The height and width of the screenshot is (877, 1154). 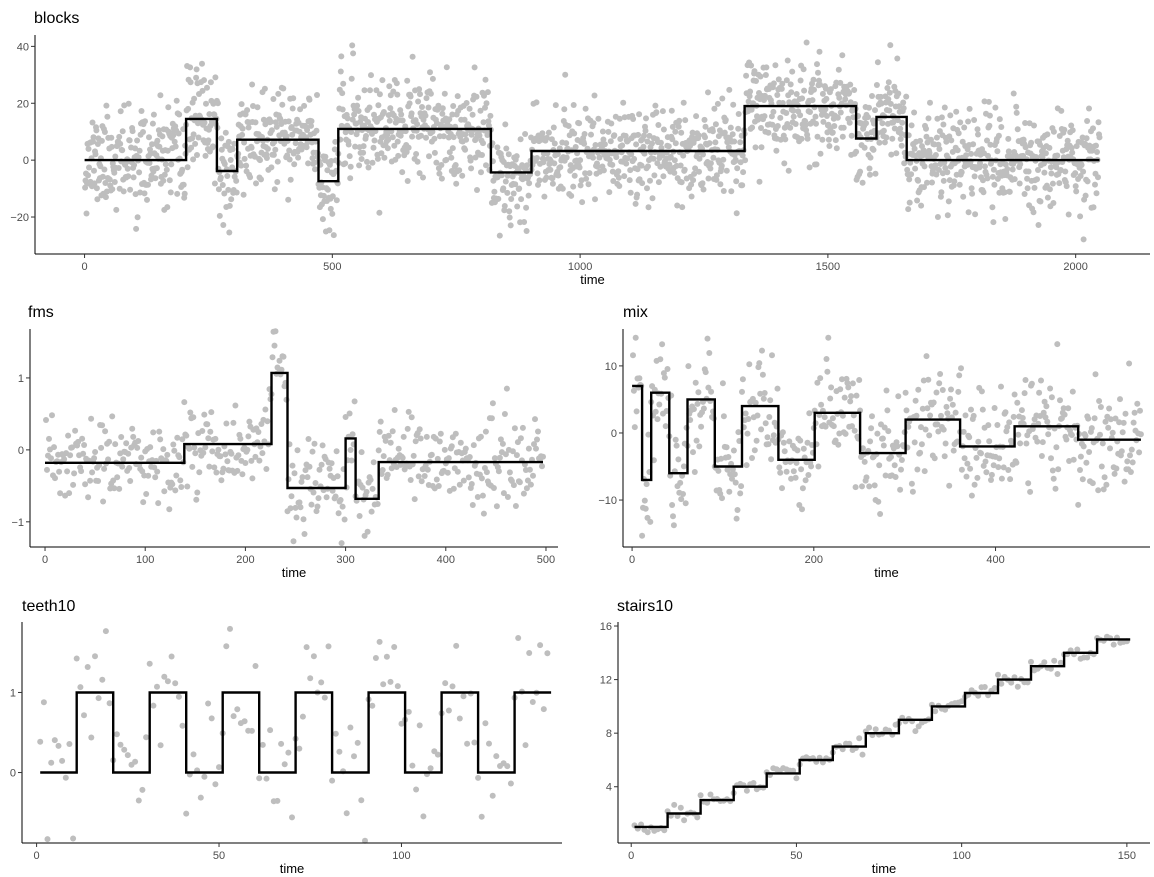 I want to click on y-tick-label: 1, so click(x=21, y=379).